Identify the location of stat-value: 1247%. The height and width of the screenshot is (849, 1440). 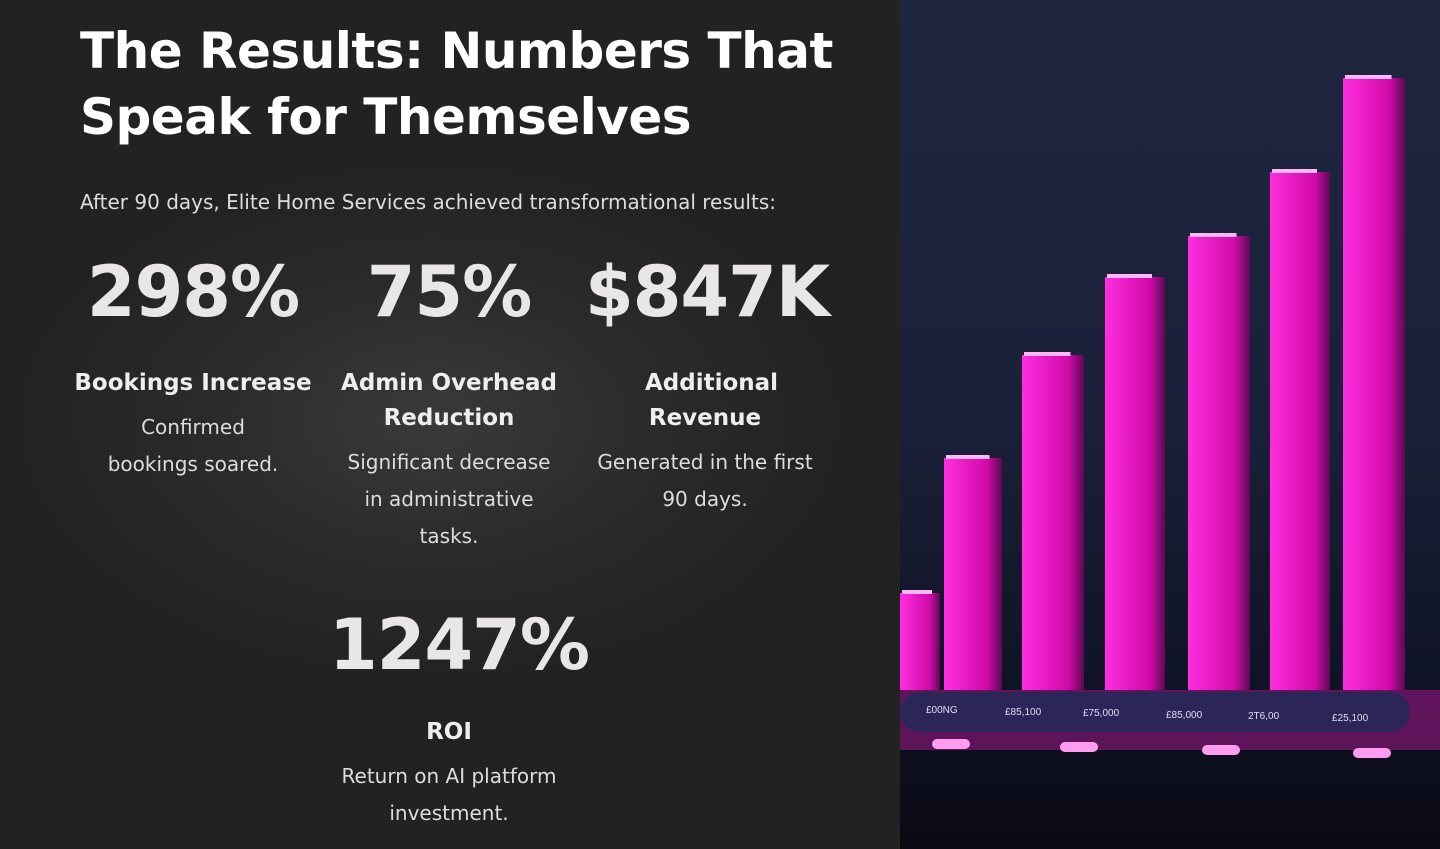
(459, 645).